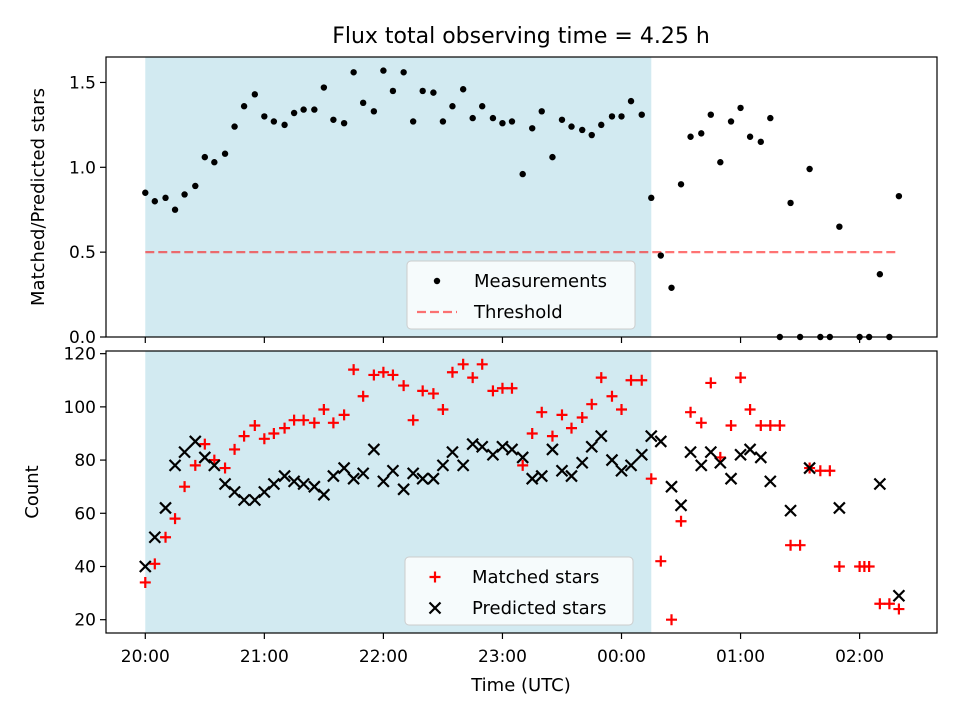 This screenshot has height=720, width=960. I want to click on ratio-x-ticks, so click(502, 340).